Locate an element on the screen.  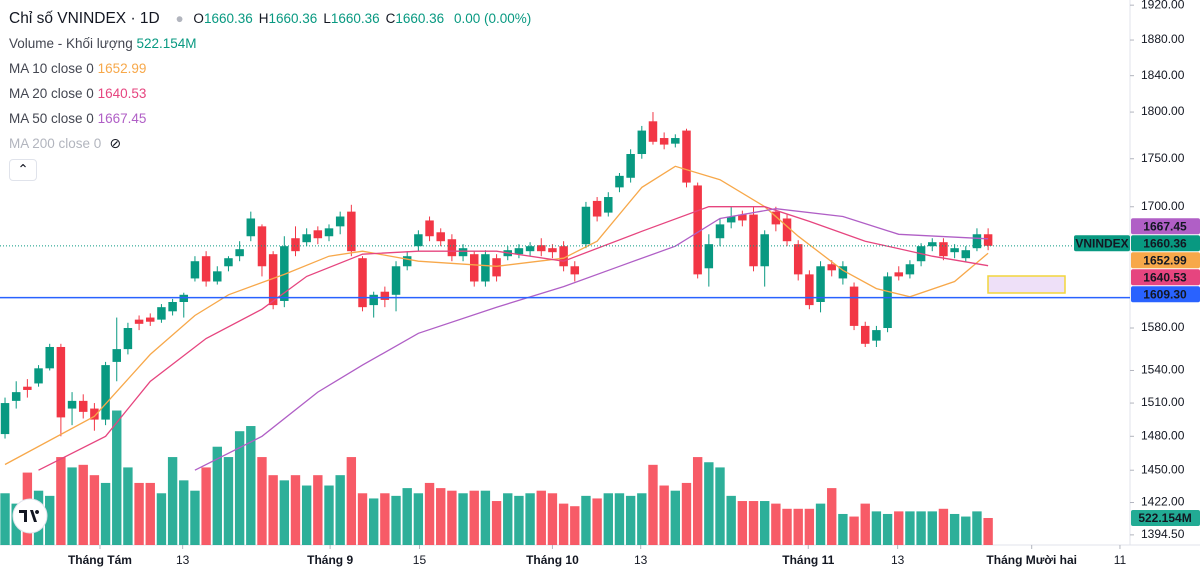
badge-label: 1660.36 is located at coordinates (1165, 243).